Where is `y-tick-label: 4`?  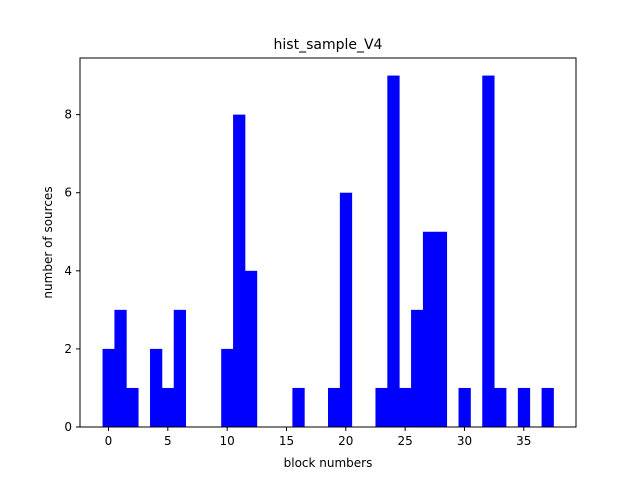
y-tick-label: 4 is located at coordinates (68, 271).